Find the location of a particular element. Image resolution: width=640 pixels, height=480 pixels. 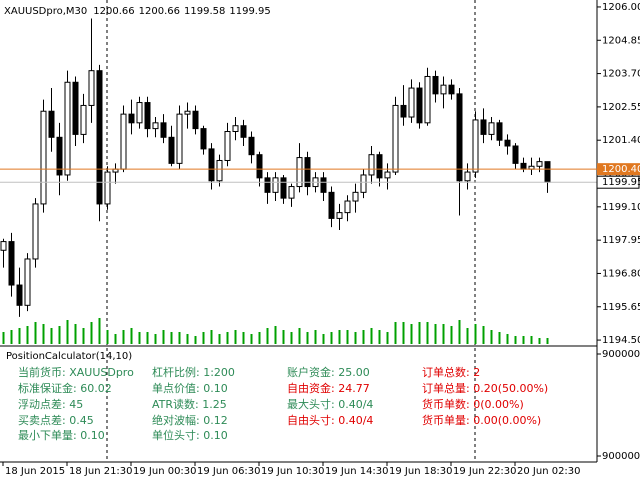

info-value: 0.45 is located at coordinates (81, 420).